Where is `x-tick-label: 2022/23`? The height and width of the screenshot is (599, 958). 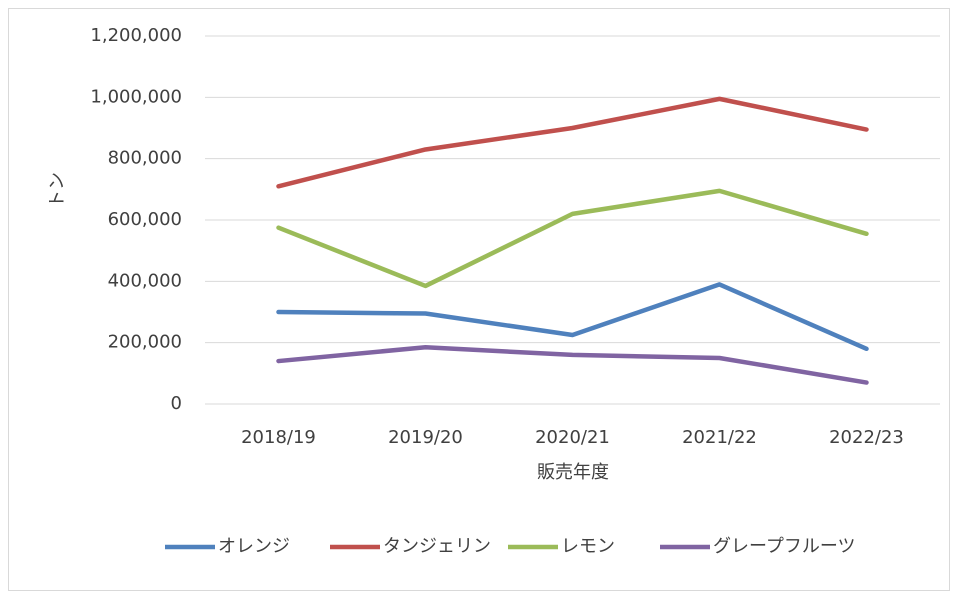
x-tick-label: 2022/23 is located at coordinates (866, 437).